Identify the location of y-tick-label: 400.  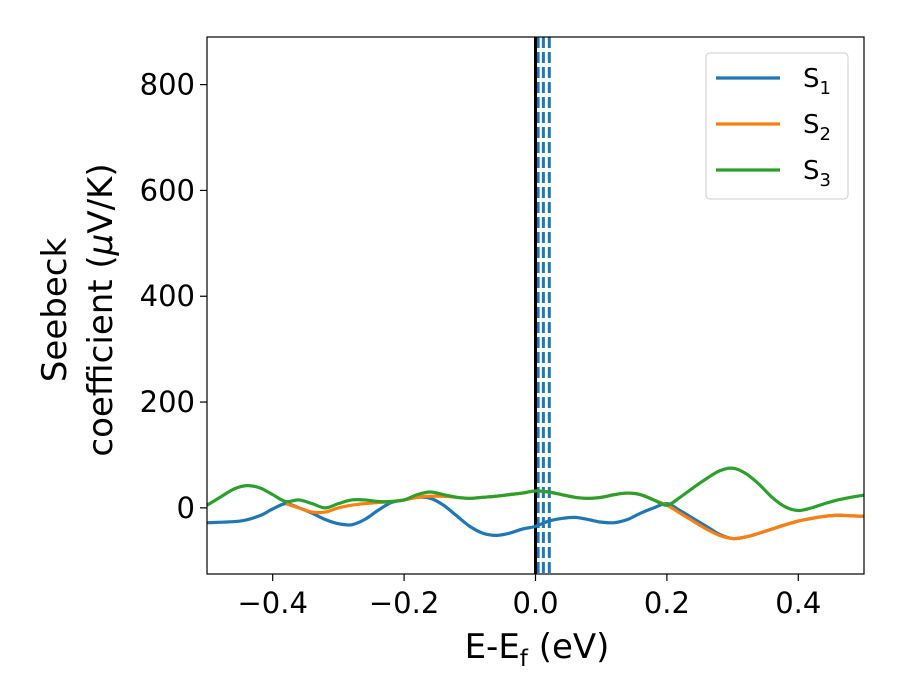
(167, 296).